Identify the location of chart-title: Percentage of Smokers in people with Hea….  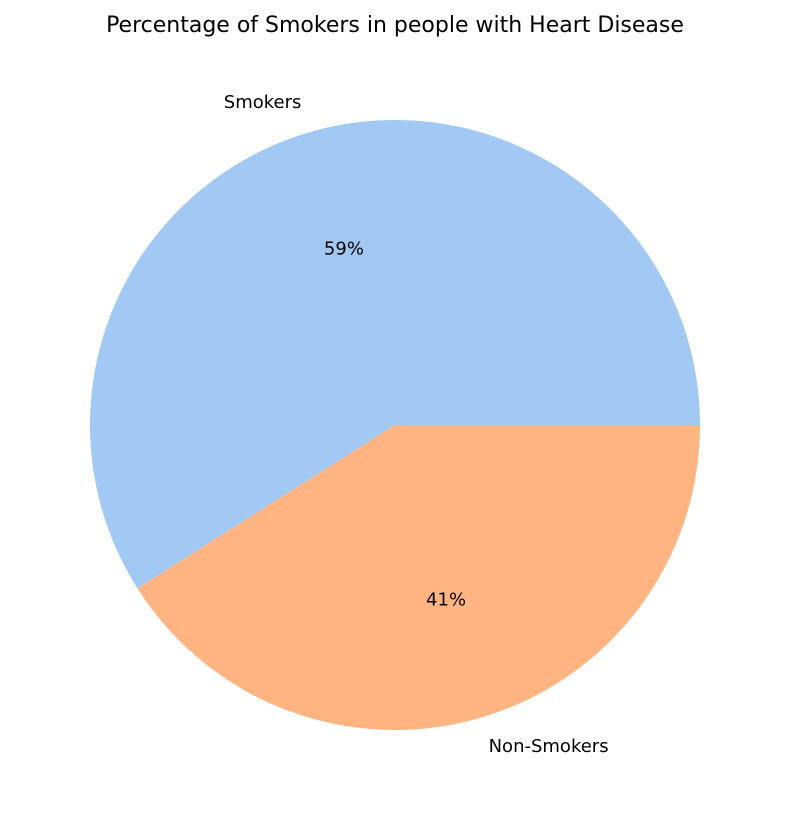
(395, 25).